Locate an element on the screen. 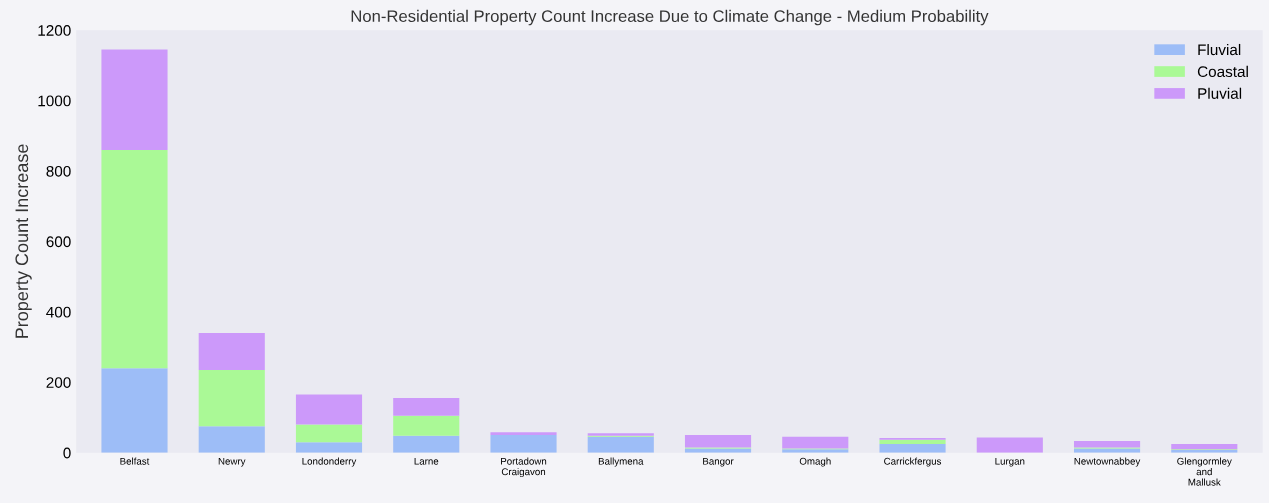 This screenshot has width=1269, height=503. x-tick-label: Newry is located at coordinates (232, 462).